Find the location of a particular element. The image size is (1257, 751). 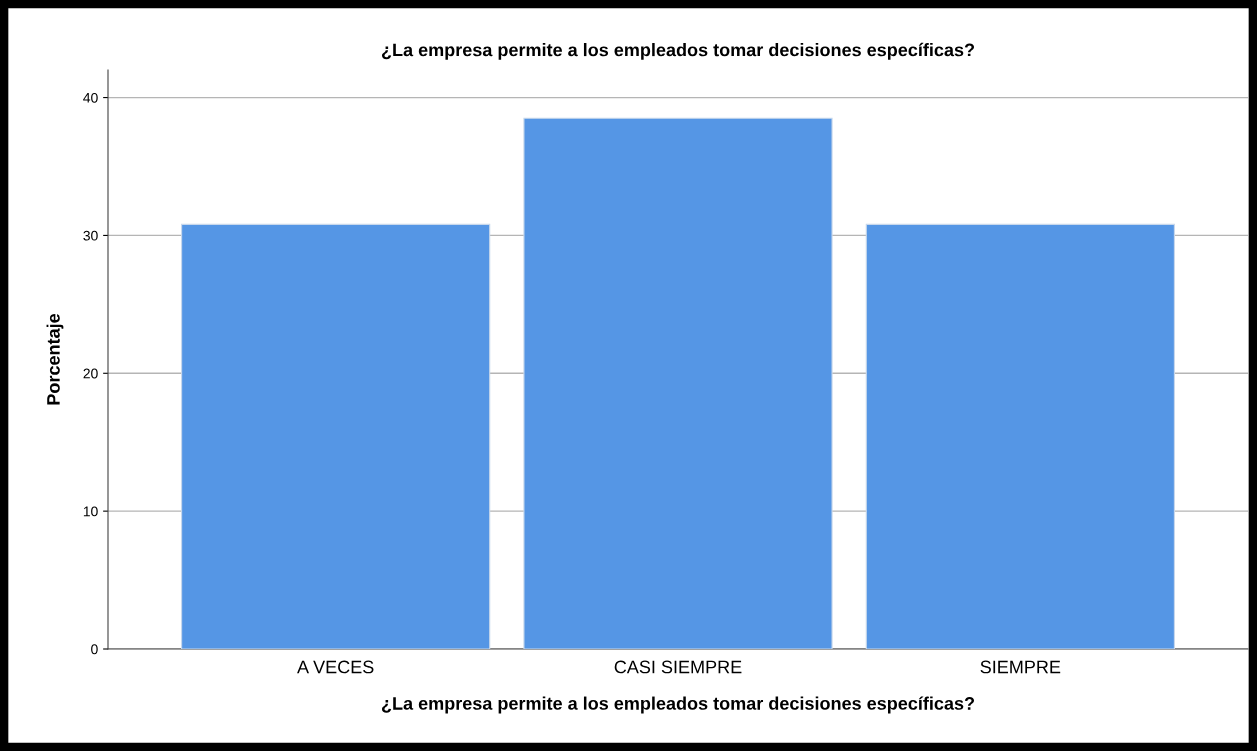

y-tick-label: 30 is located at coordinates (90, 235).